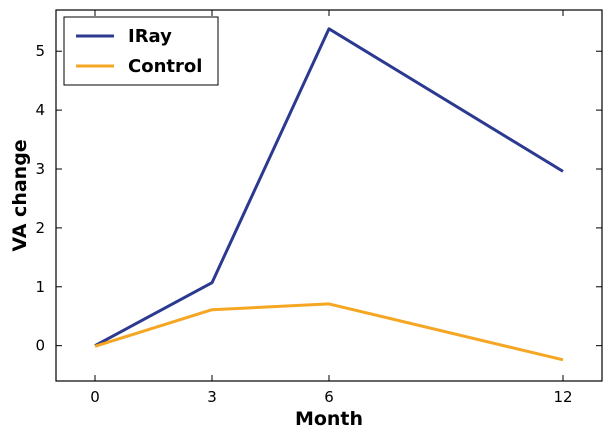  Describe the element at coordinates (329, 397) in the screenshot. I see `x-tick-label: 6` at that location.